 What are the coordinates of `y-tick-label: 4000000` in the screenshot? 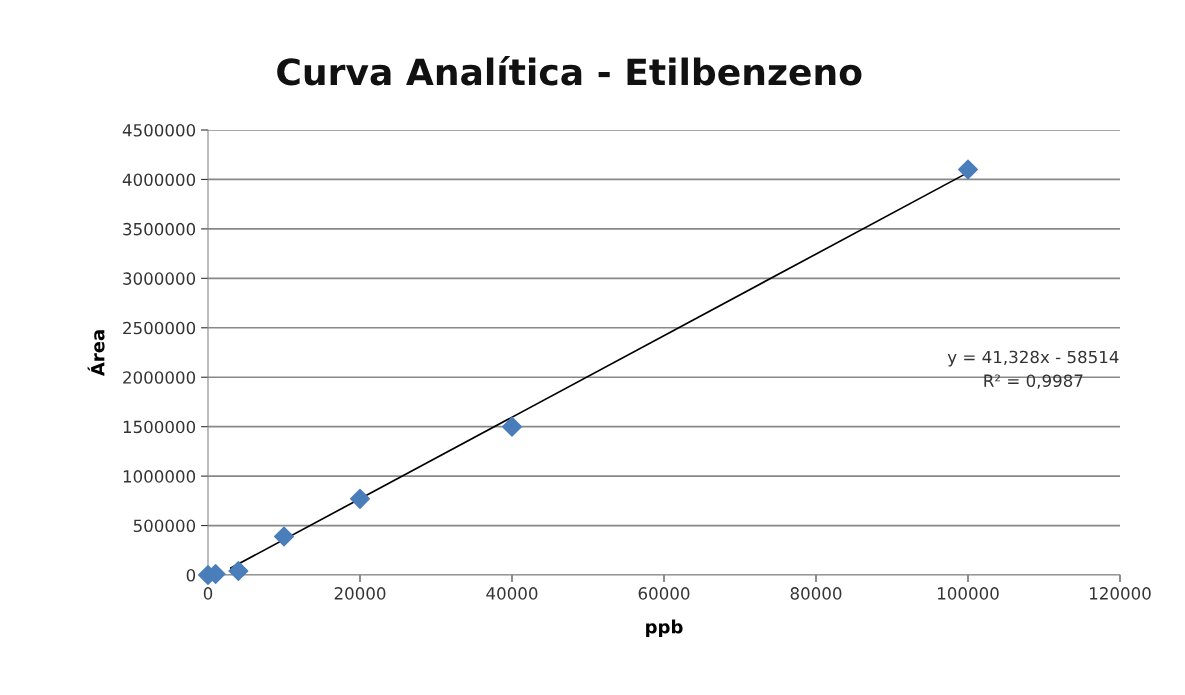 It's located at (159, 180).